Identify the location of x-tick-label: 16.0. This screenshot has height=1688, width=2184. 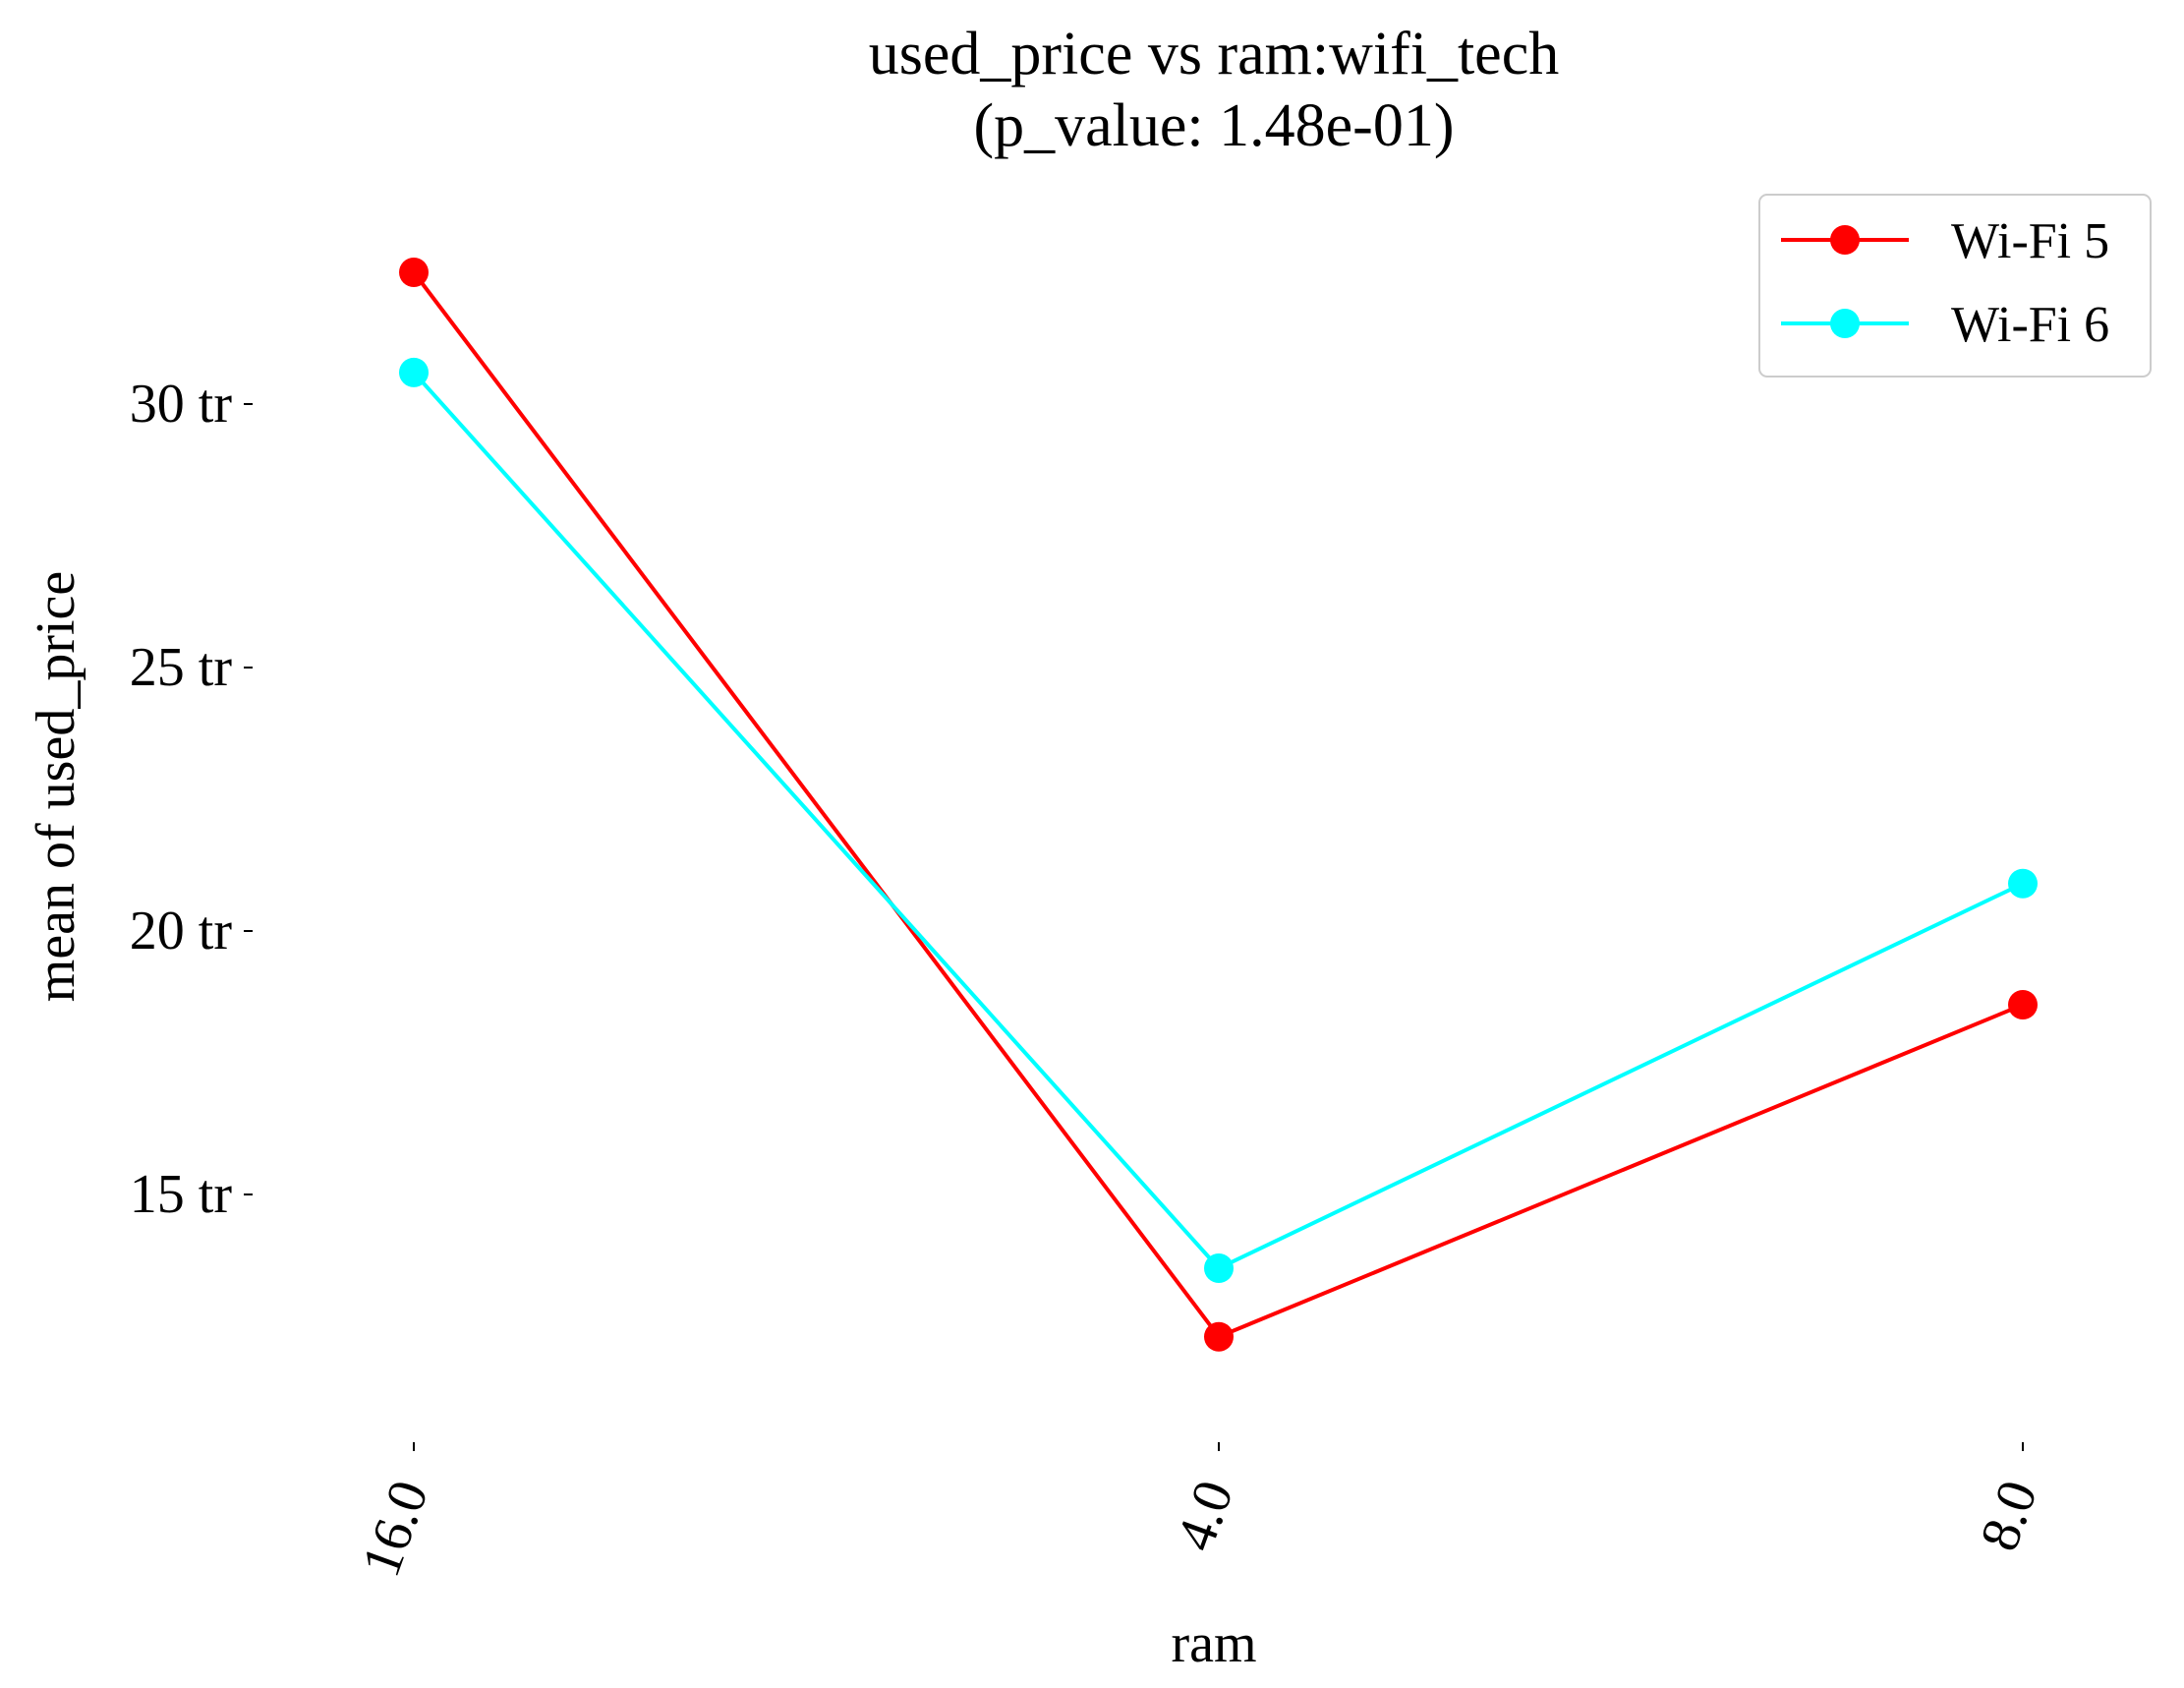
(395, 1528).